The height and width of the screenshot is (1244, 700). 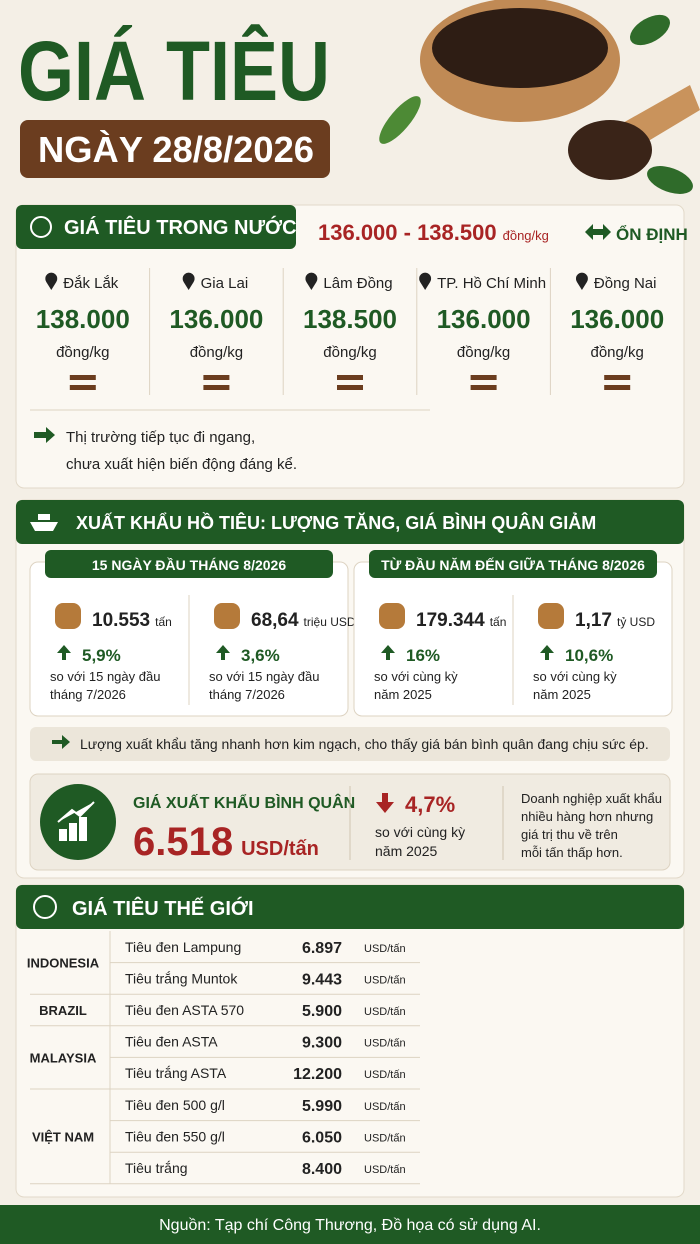 I want to click on world-price: 12.200, so click(x=317, y=1074).